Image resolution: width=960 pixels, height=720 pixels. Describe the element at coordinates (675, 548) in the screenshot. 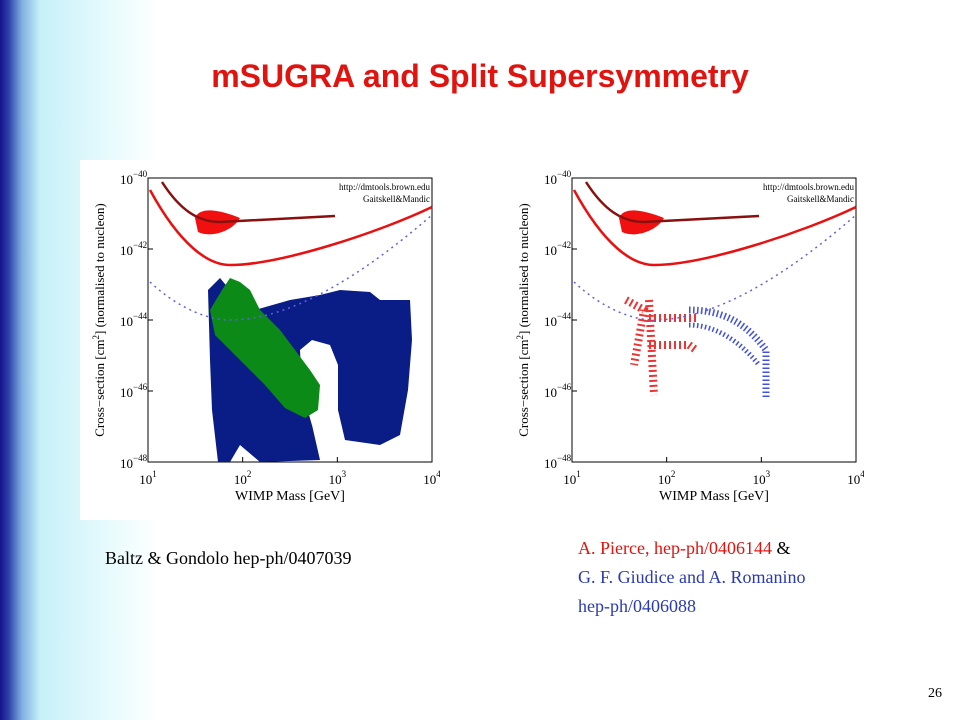

I see `reference: A. Pierce, hep-ph/0406144` at that location.